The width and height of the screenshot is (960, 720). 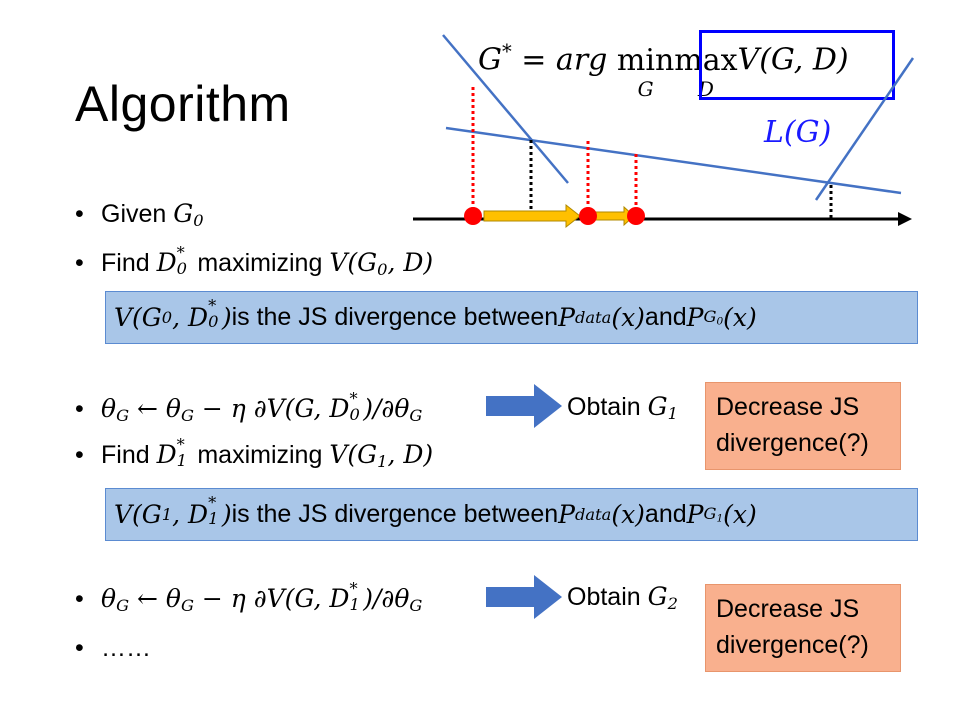 I want to click on bullet-given-g0: • Given G0, so click(x=139, y=215).